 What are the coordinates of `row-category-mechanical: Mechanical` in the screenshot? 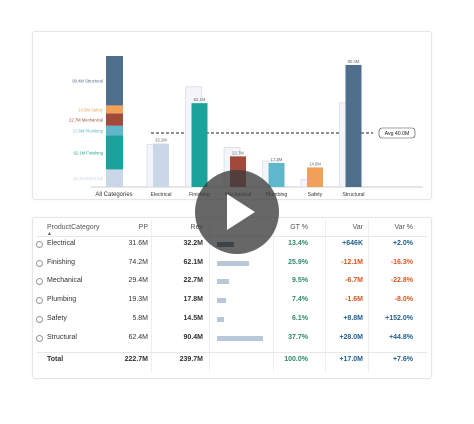 It's located at (65, 281).